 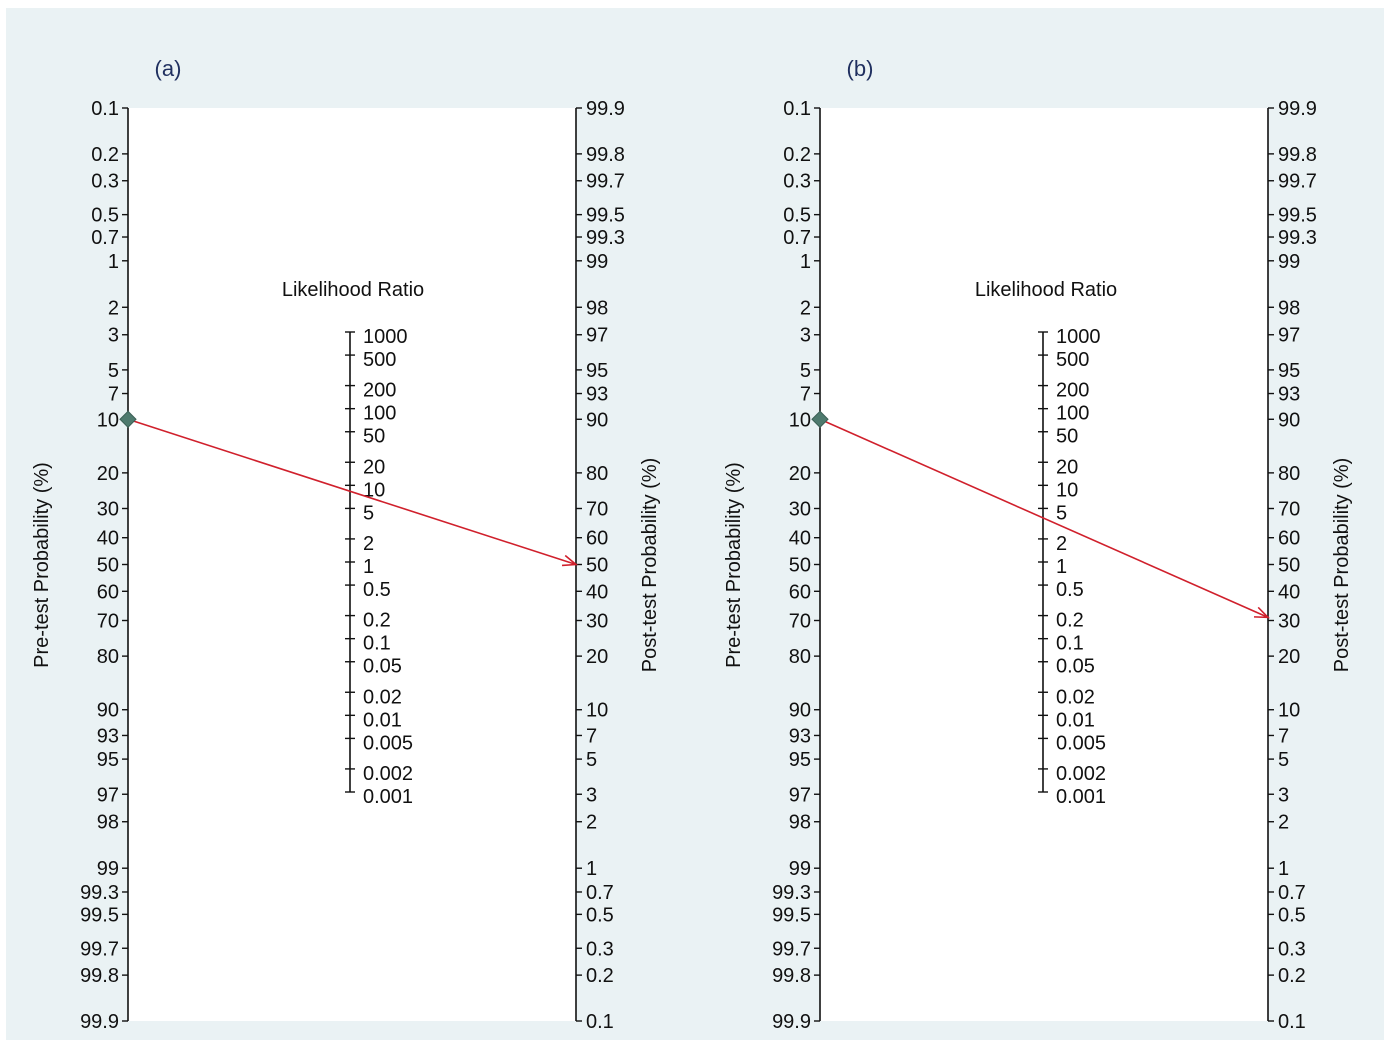 I want to click on lr-tick-label-b: 100, so click(x=1072, y=414).